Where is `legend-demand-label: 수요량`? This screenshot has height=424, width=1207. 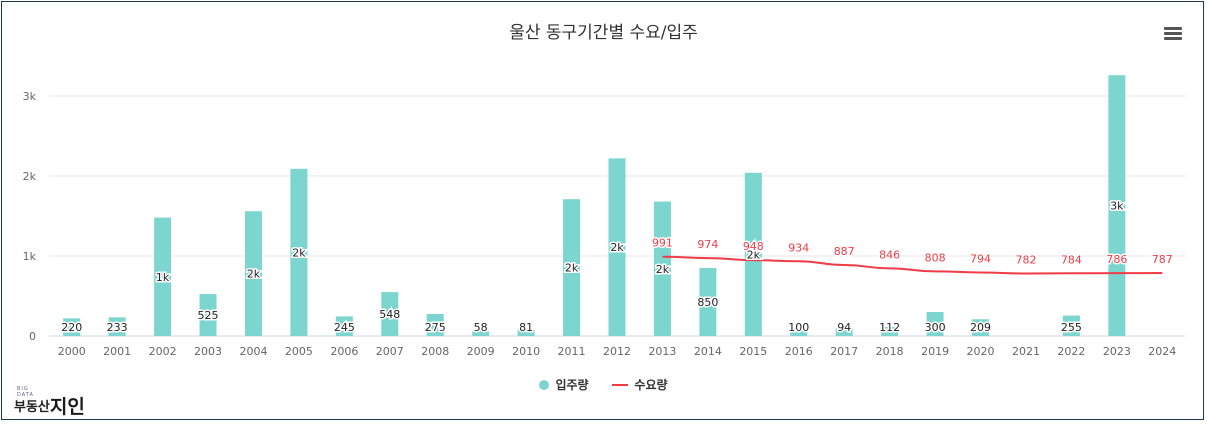 legend-demand-label: 수요량 is located at coordinates (651, 385).